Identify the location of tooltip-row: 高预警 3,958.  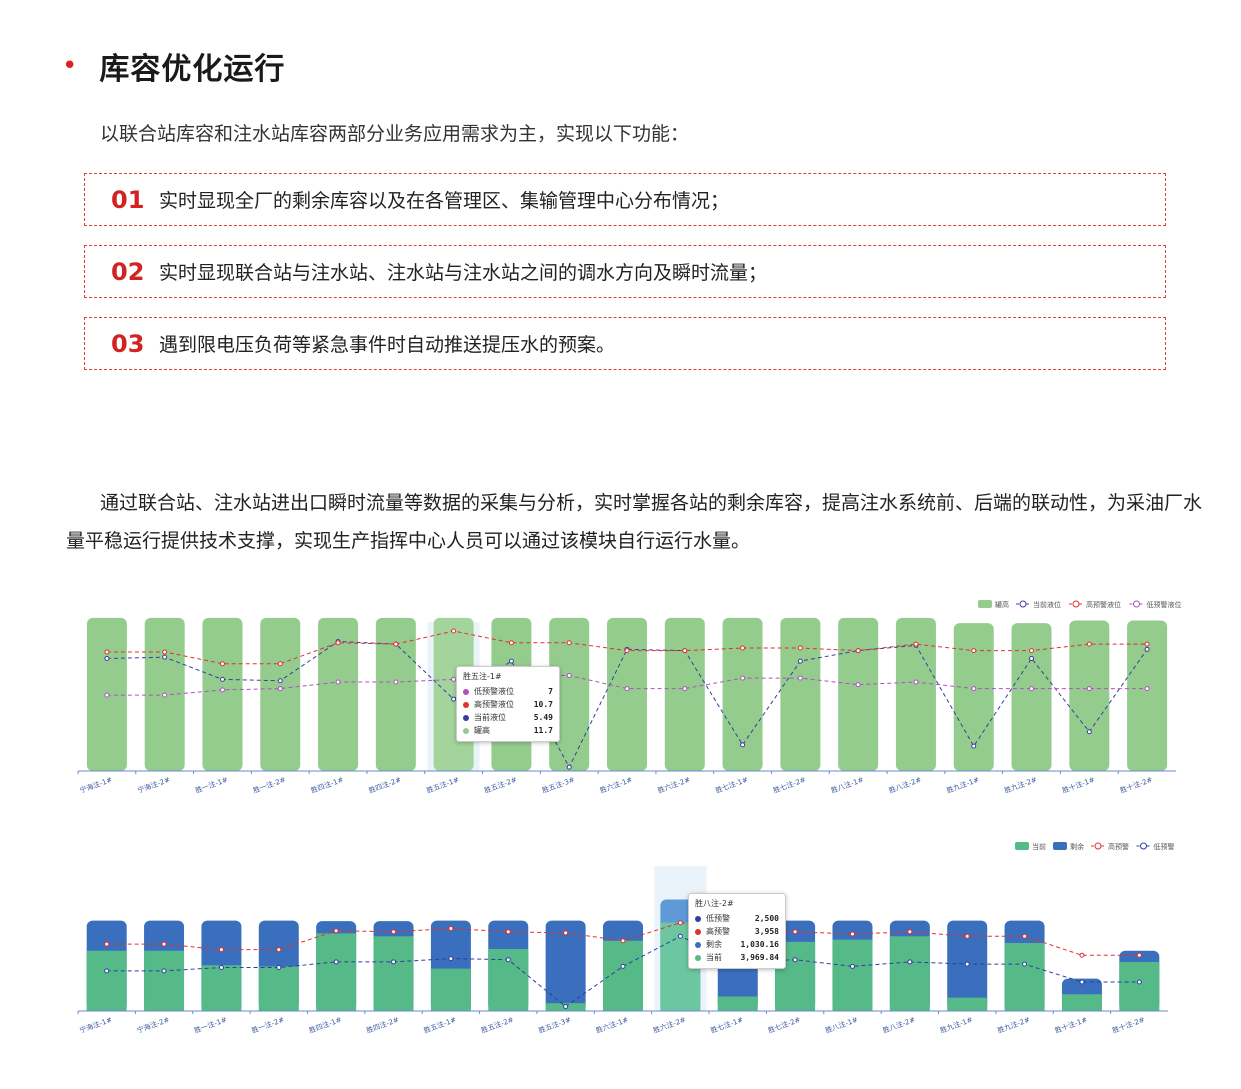
(737, 931).